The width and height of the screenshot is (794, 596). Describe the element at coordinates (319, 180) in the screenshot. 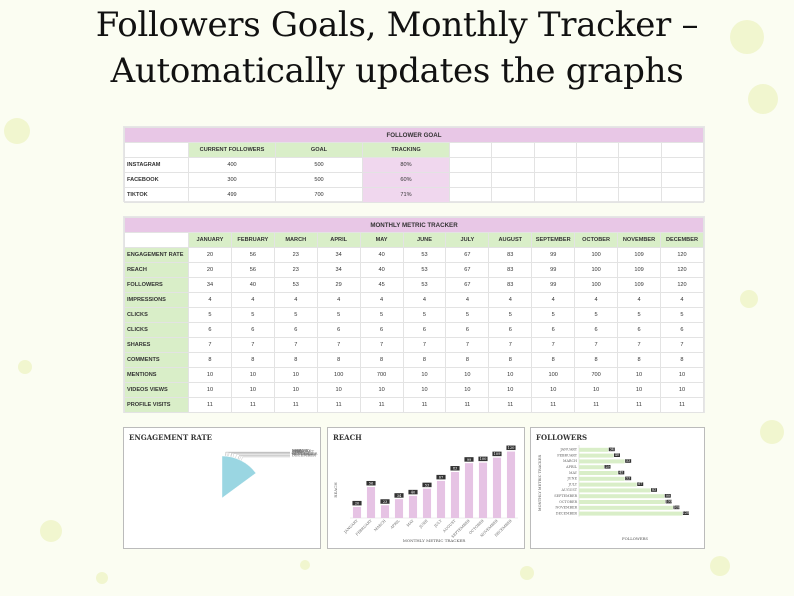

I see `cell-goal: 500` at that location.